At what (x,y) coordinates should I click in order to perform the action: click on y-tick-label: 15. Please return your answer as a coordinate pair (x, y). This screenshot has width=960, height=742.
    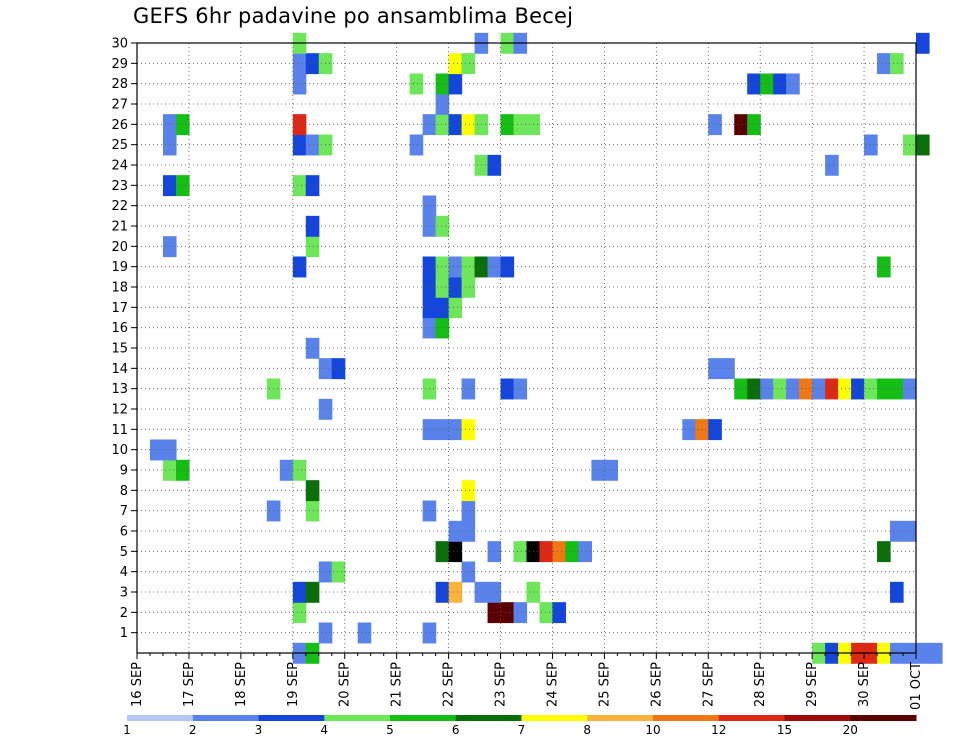
    Looking at the image, I should click on (119, 349).